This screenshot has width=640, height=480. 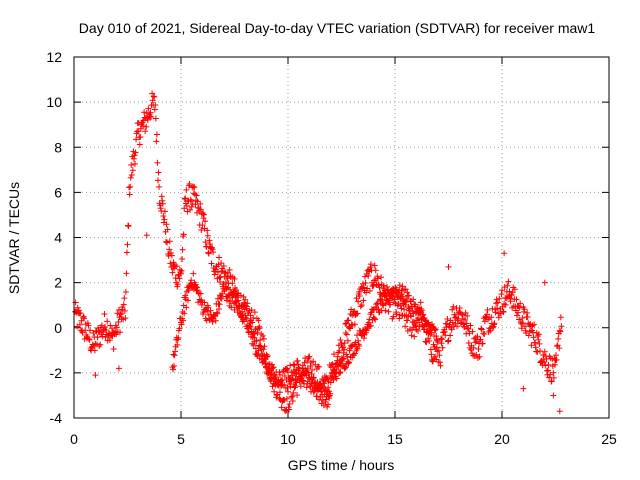 I want to click on x-tick-label: 20, so click(x=502, y=439).